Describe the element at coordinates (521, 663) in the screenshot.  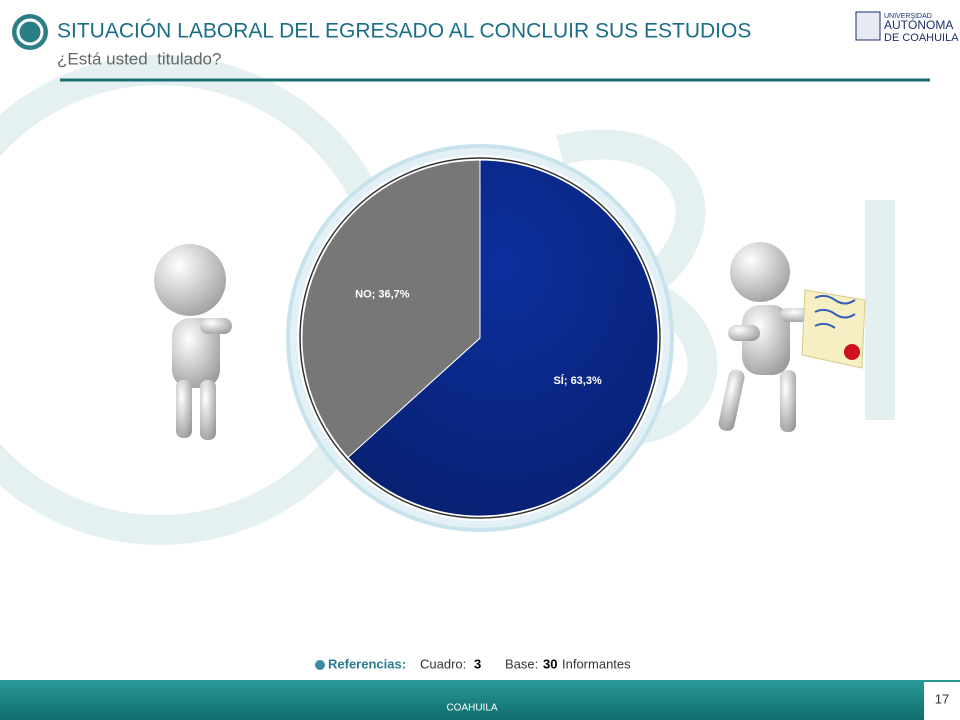
I see `base-label: Base:` at that location.